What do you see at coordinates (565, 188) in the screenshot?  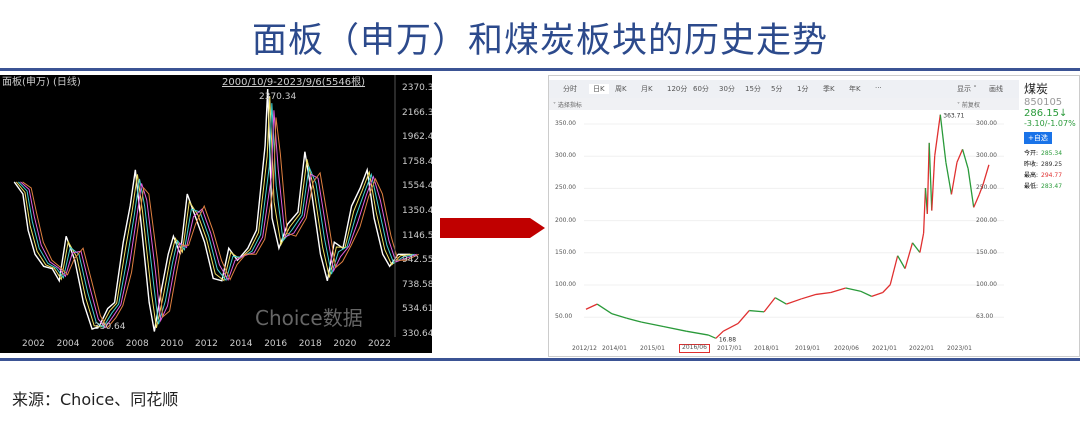 I see `y-tick-left: 250.00` at bounding box center [565, 188].